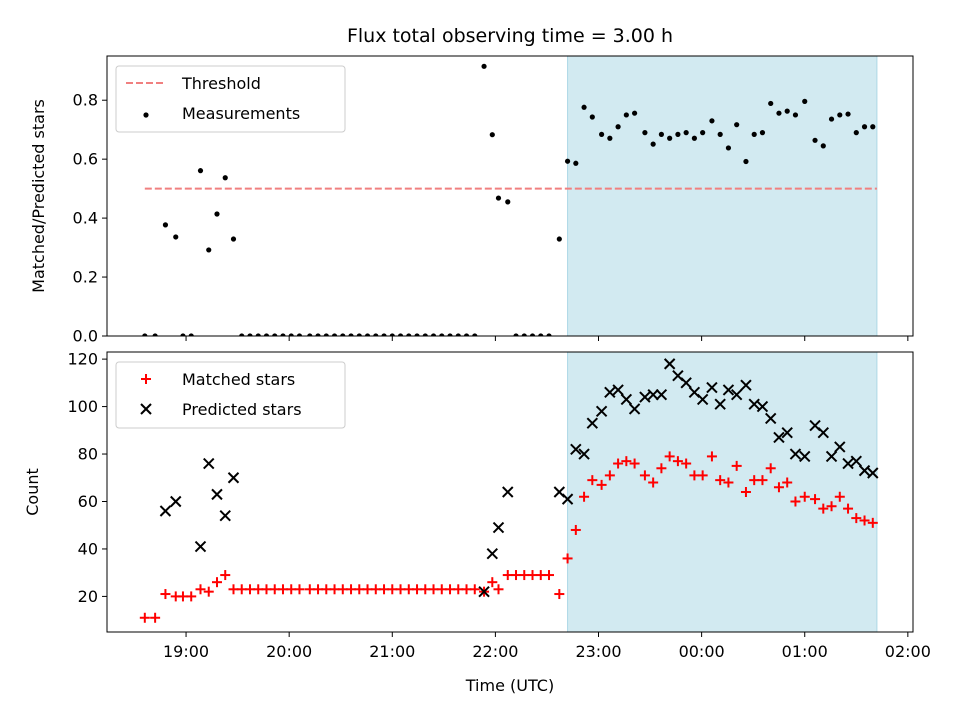 This screenshot has height=720, width=960. I want to click on legend: Threshold Measurements, so click(230, 99).